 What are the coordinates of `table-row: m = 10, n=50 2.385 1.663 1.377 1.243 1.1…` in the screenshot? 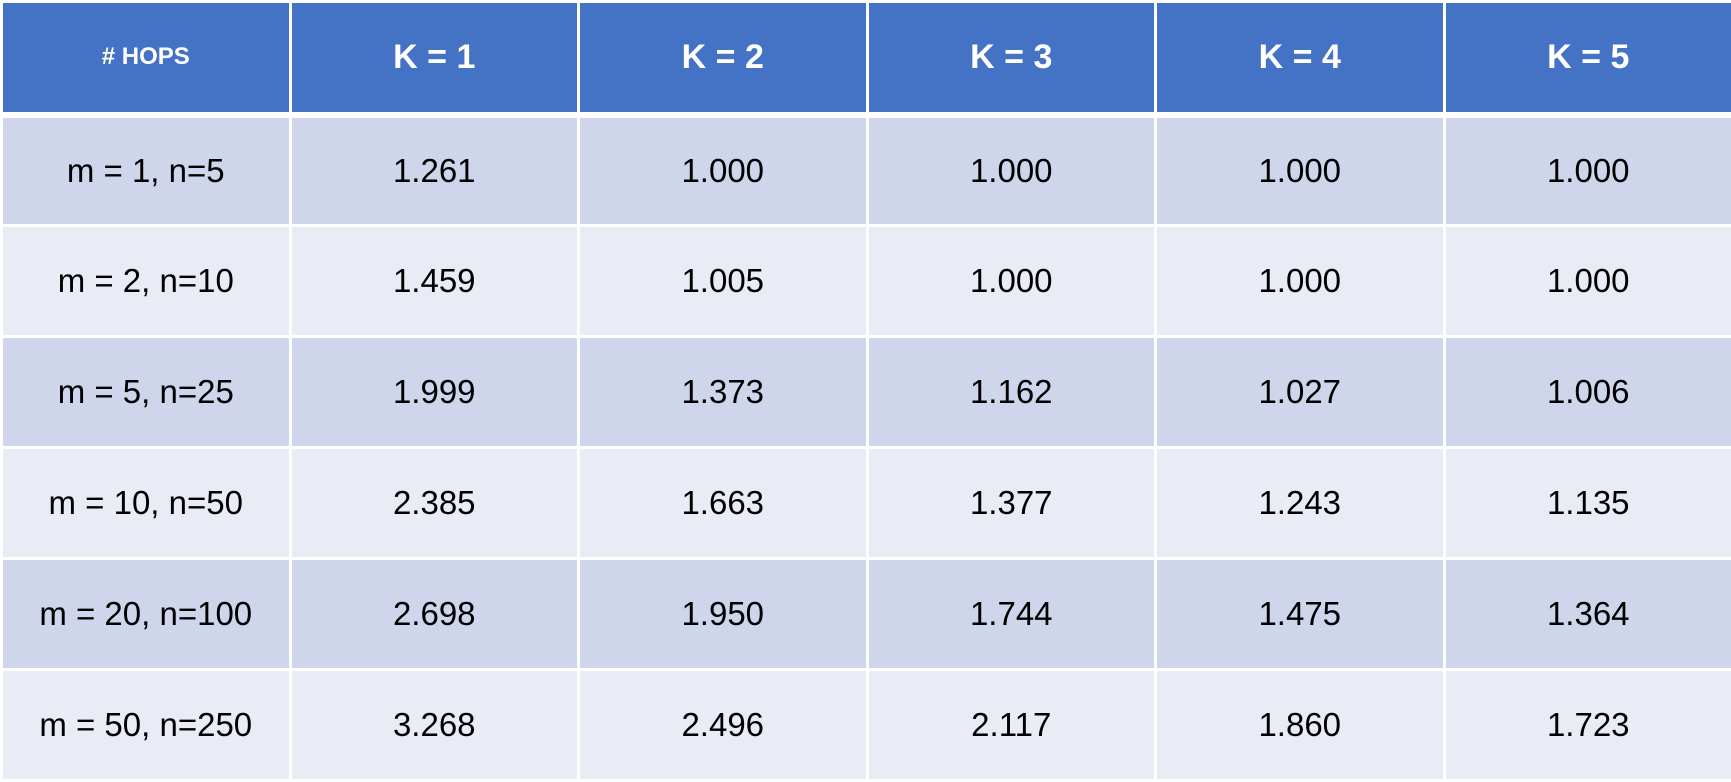 It's located at (866, 503).